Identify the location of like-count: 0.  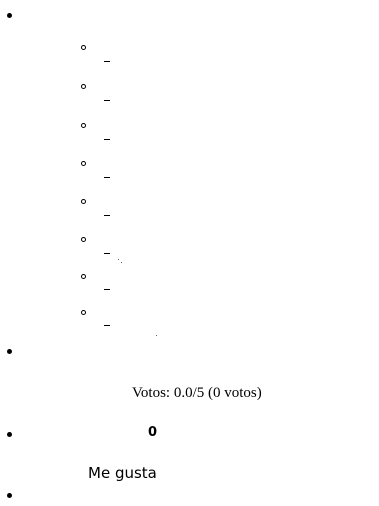
(153, 432).